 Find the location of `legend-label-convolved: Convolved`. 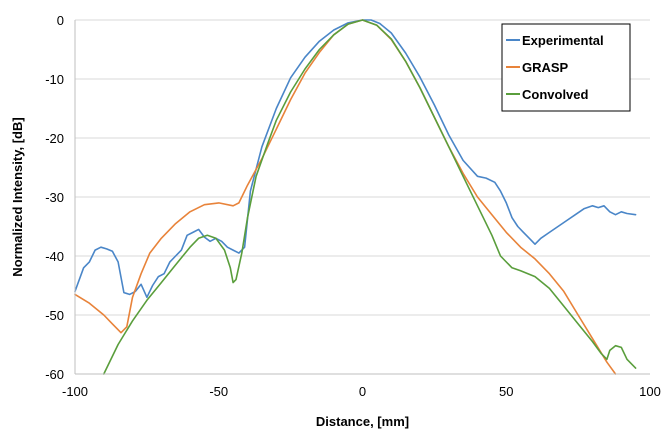

legend-label-convolved: Convolved is located at coordinates (555, 94).